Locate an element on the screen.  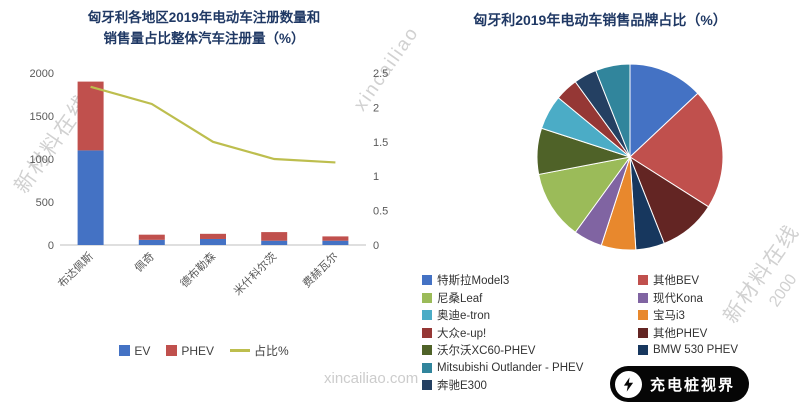
combo-chart-title-line1: 匈牙利各地区2019年电动车注册数量和 is located at coordinates (204, 17).